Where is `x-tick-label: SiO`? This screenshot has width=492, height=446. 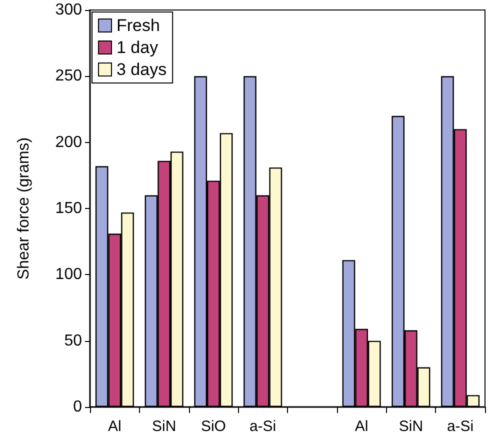
x-tick-label: SiO is located at coordinates (213, 426).